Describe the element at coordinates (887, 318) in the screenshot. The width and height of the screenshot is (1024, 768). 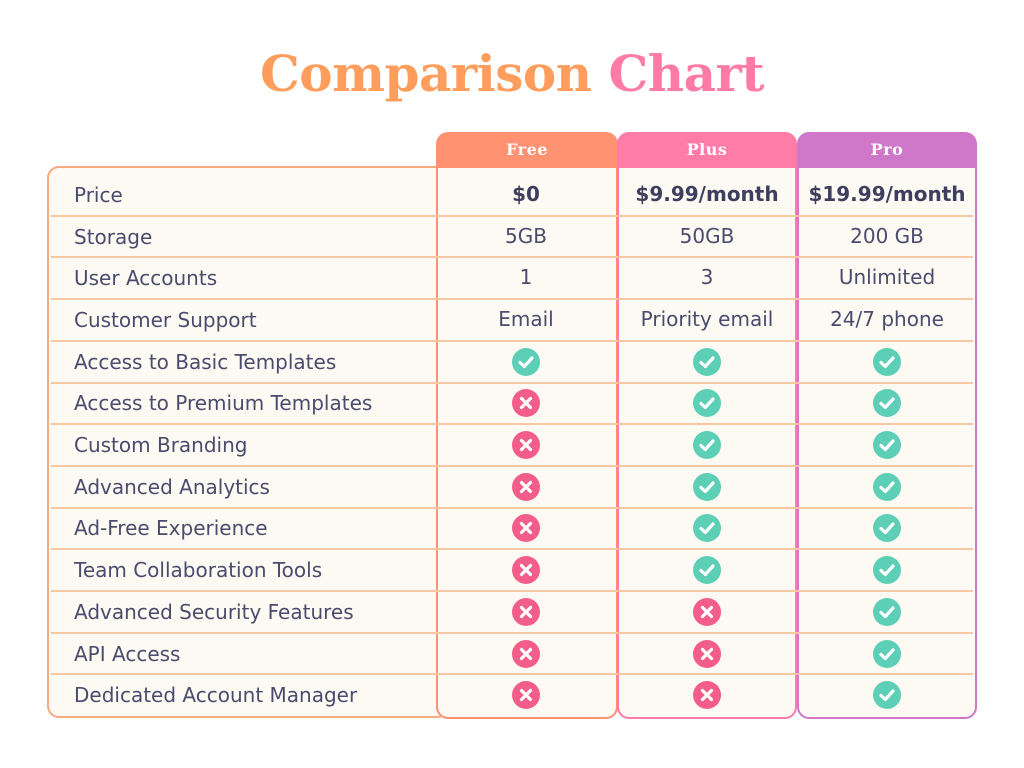
I see `cell-pro: 24/7 phone` at that location.